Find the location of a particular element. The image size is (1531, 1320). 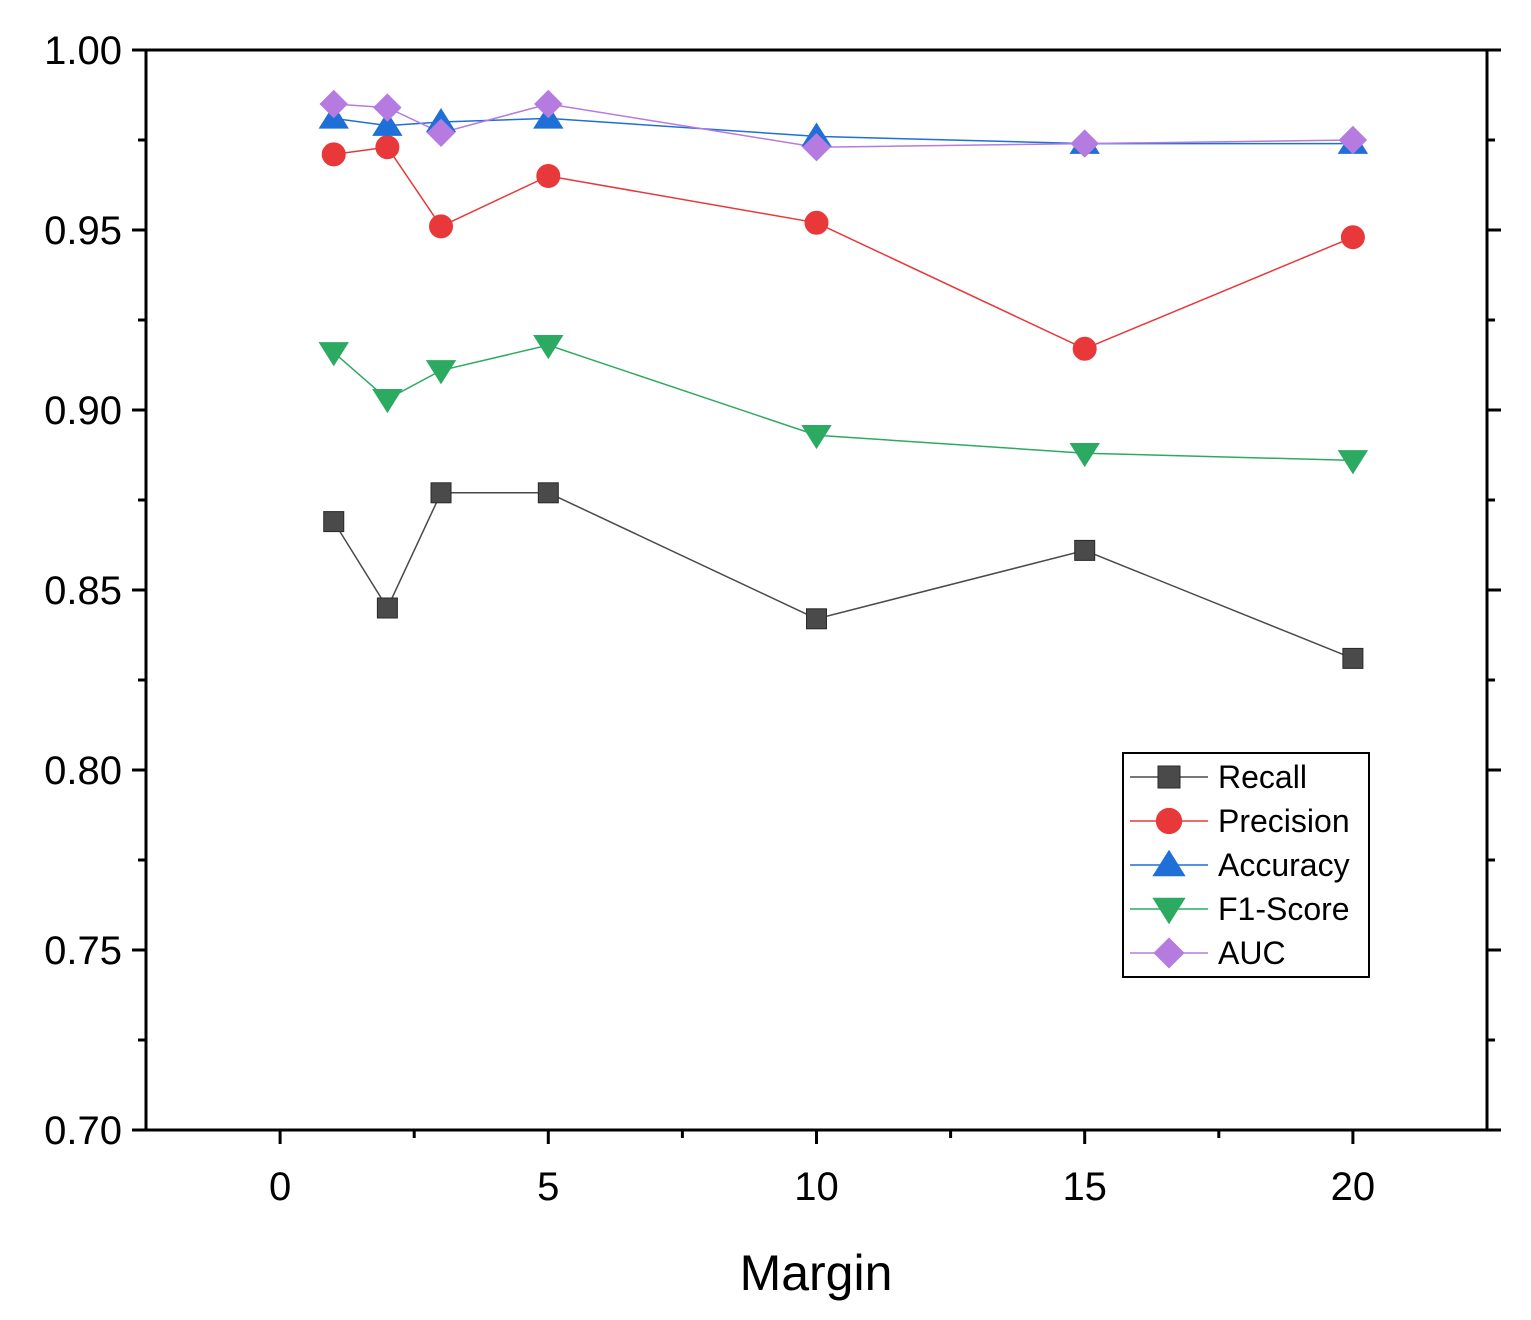

y-tick-label: 0.80 is located at coordinates (83, 771).